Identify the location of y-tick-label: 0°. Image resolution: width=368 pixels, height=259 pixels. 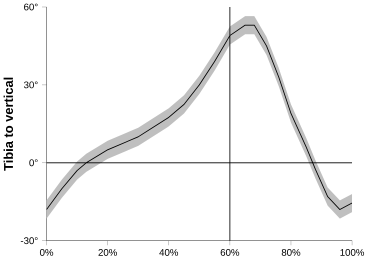
(33, 162).